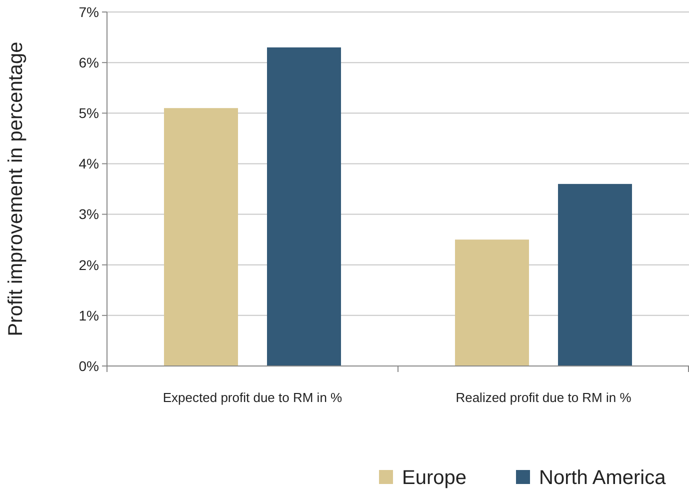 Image resolution: width=689 pixels, height=494 pixels. Describe the element at coordinates (88, 62) in the screenshot. I see `y-tick-label: 6%` at that location.